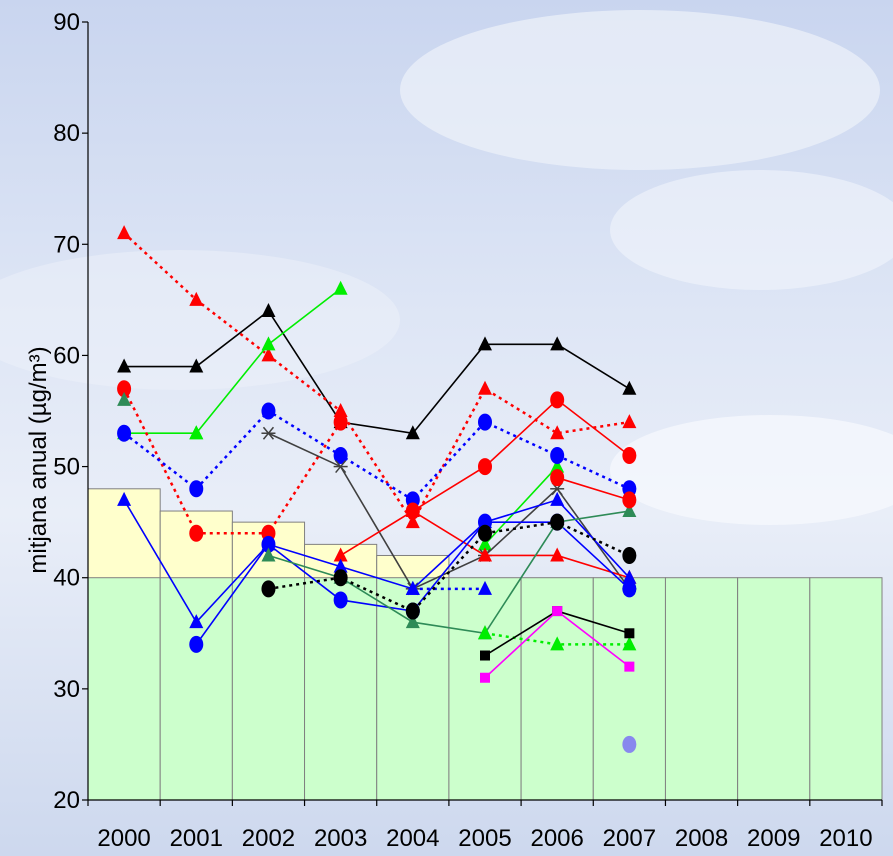 The image size is (893, 856). Describe the element at coordinates (66, 133) in the screenshot. I see `y-tick-label: 80` at that location.